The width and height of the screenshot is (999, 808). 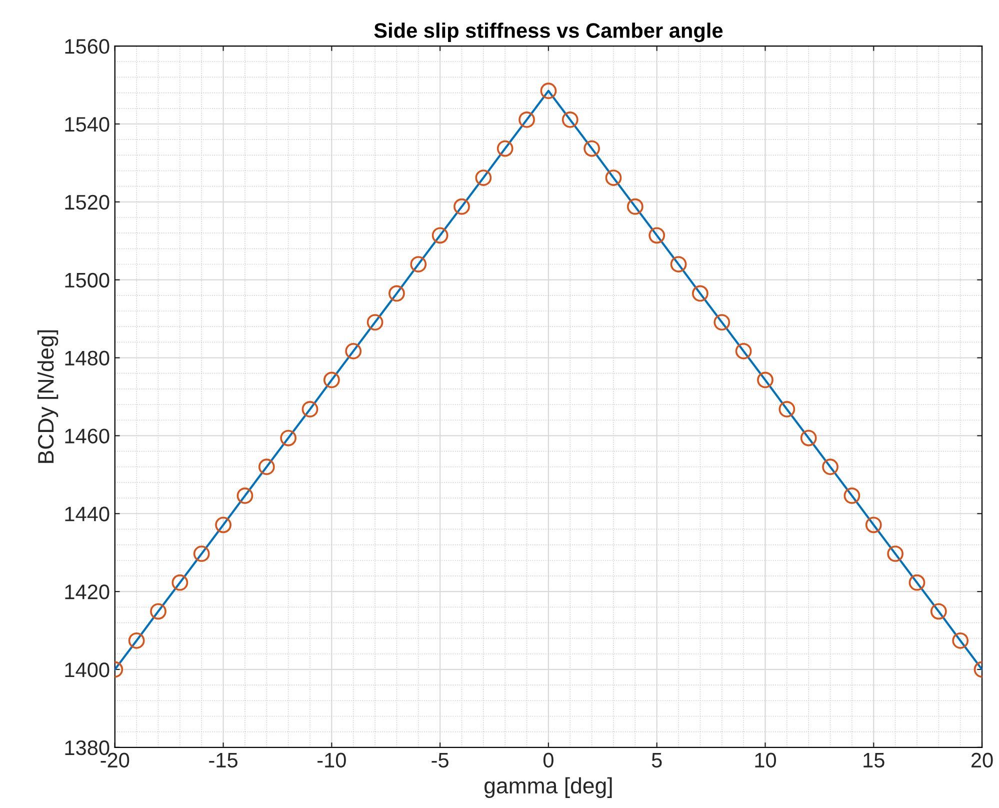 What do you see at coordinates (87, 280) in the screenshot?
I see `y-tick-label: 1500` at bounding box center [87, 280].